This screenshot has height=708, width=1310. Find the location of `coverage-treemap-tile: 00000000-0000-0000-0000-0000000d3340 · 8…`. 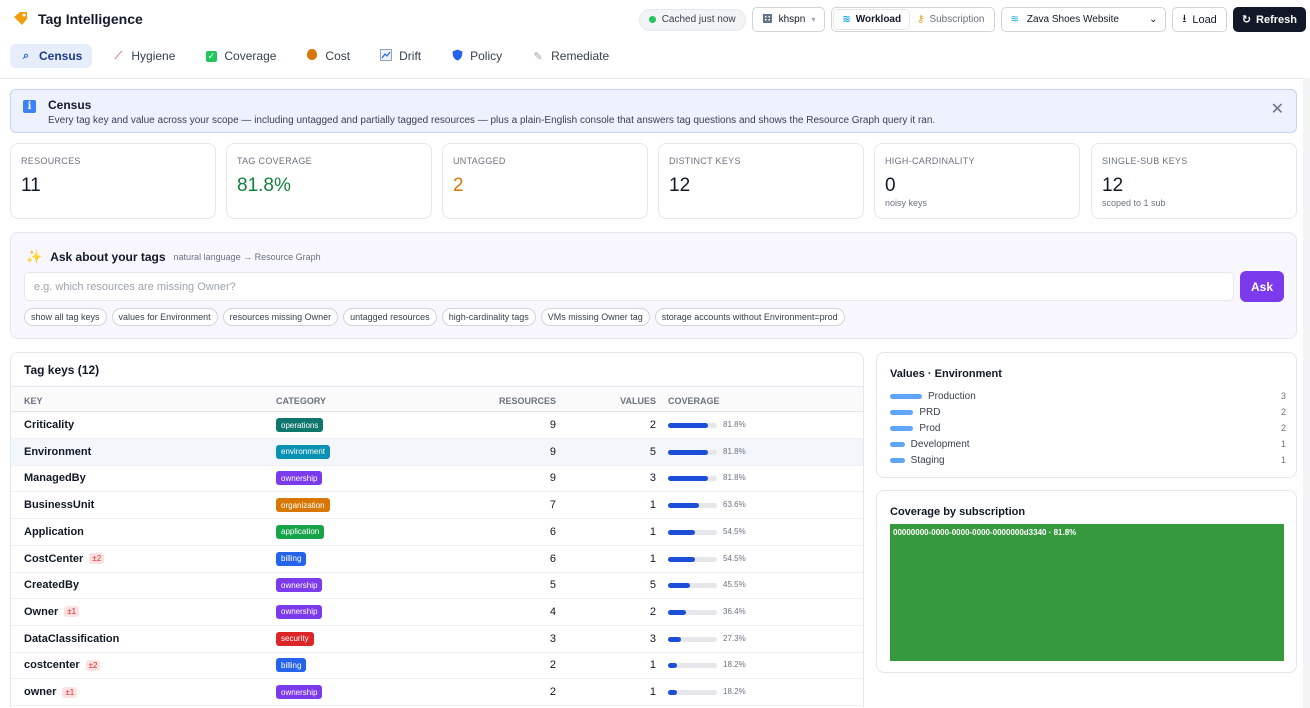

coverage-treemap-tile: 00000000-0000-0000-0000-0000000d3340 · 8… is located at coordinates (1087, 592).